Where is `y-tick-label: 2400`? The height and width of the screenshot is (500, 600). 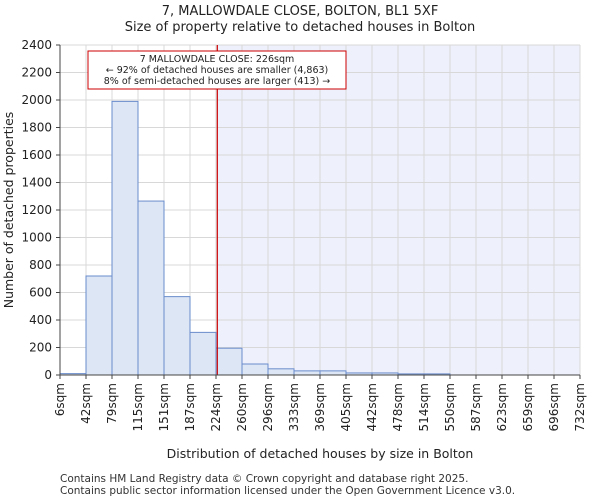 y-tick-label: 2400 is located at coordinates (36, 45).